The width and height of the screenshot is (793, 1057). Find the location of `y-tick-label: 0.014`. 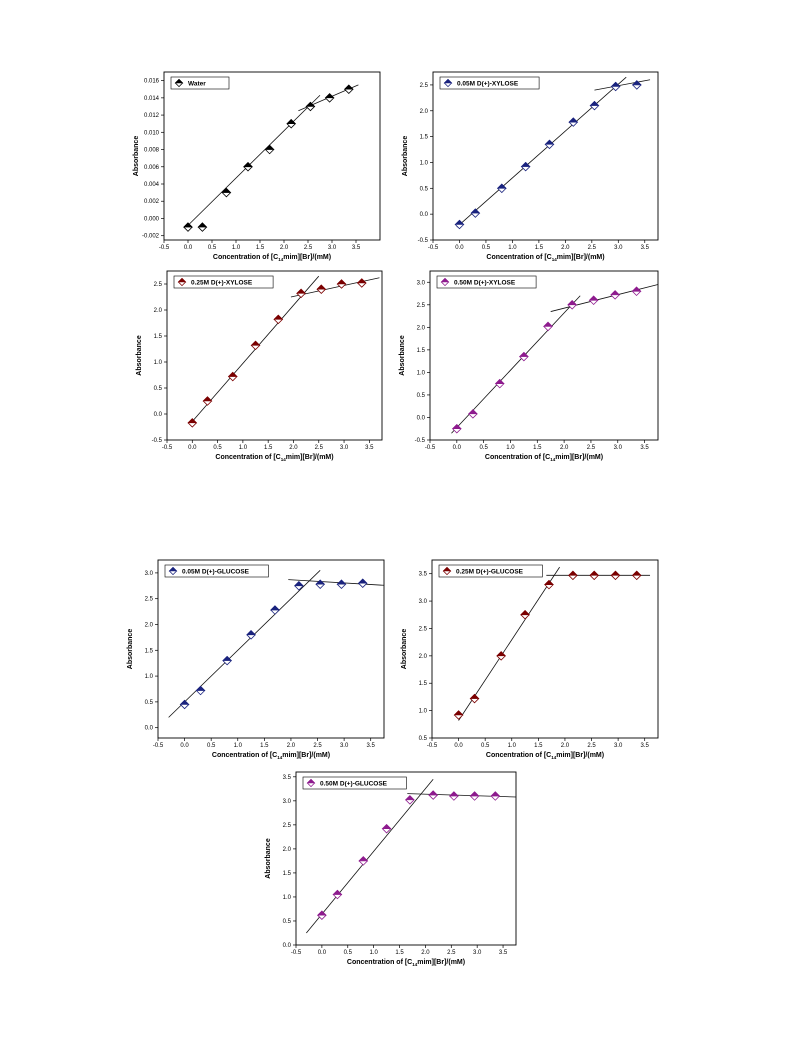

y-tick-label: 0.014 is located at coordinates (152, 99).